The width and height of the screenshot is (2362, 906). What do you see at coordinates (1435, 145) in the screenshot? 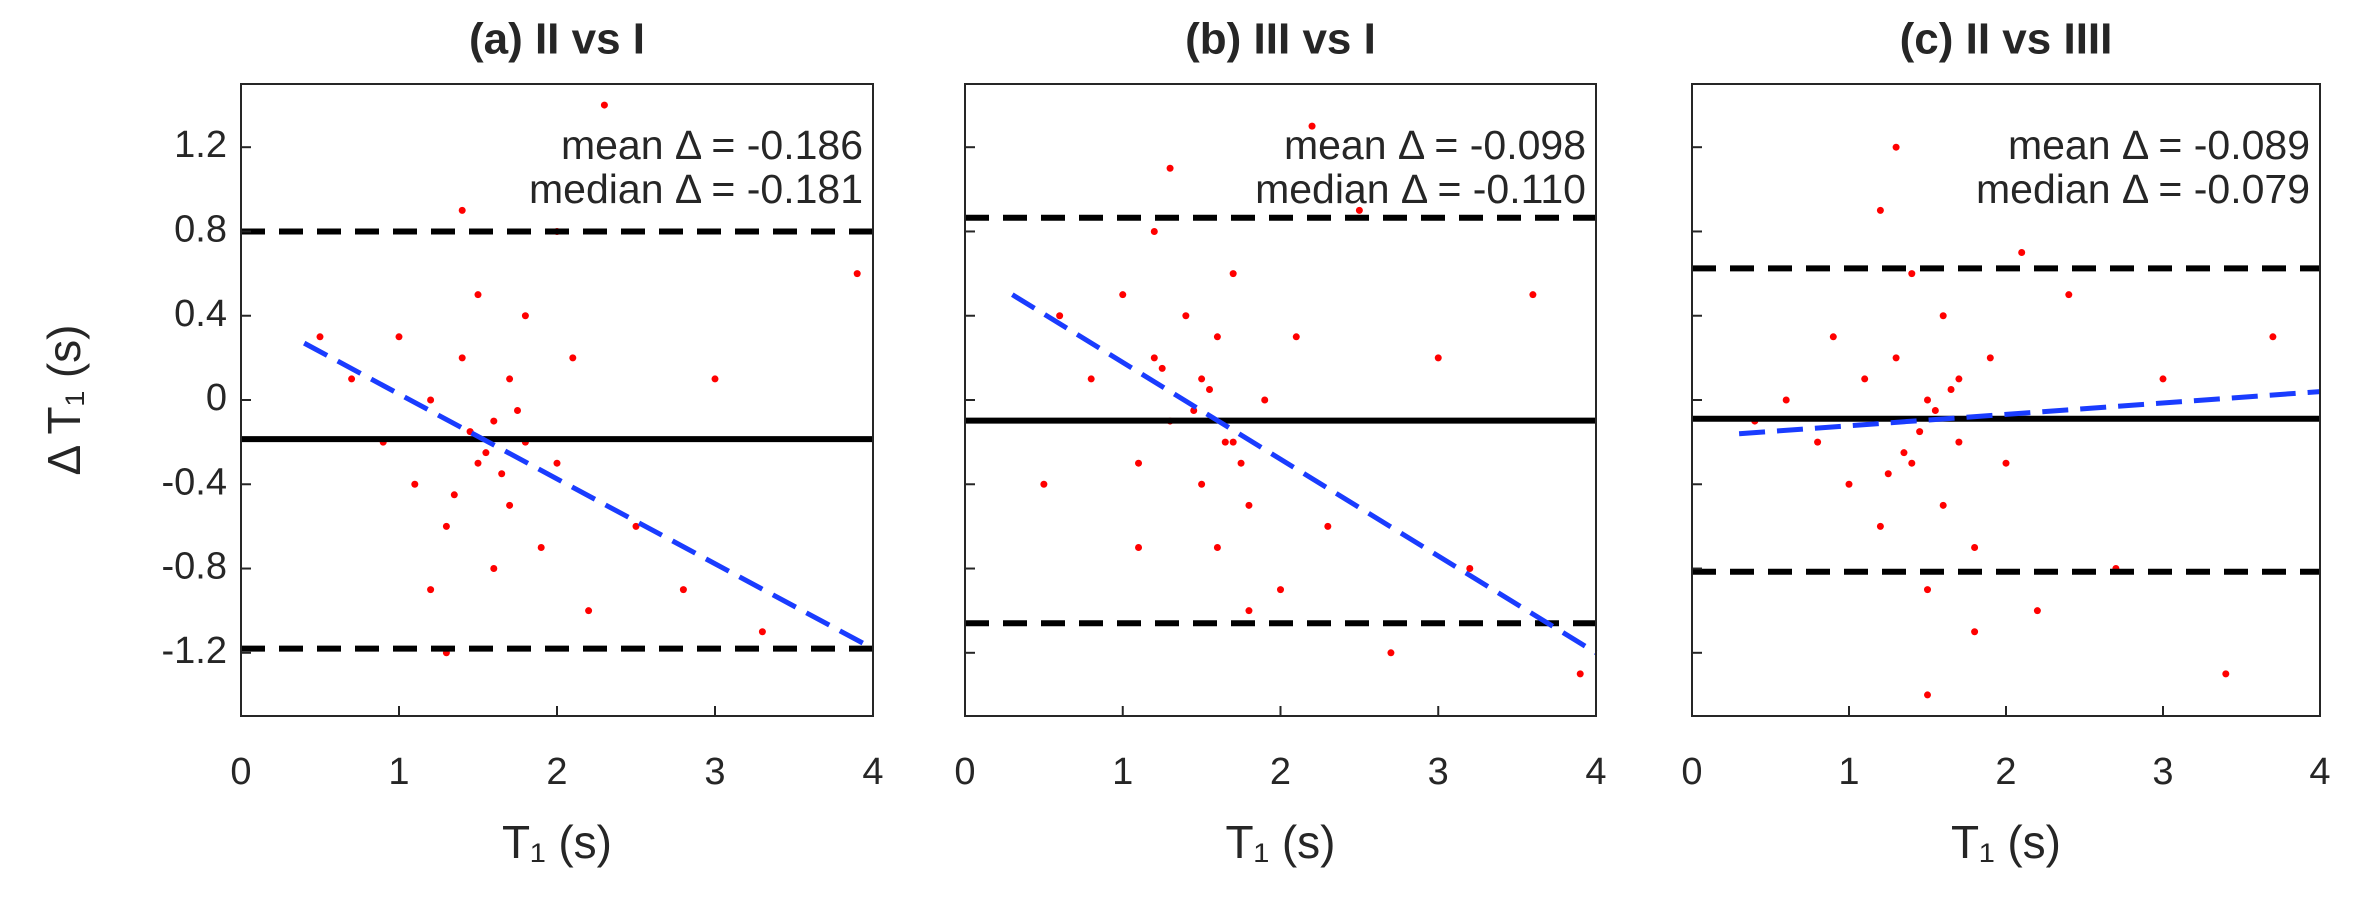
I see `annotation: mean Δ = -0.098` at bounding box center [1435, 145].